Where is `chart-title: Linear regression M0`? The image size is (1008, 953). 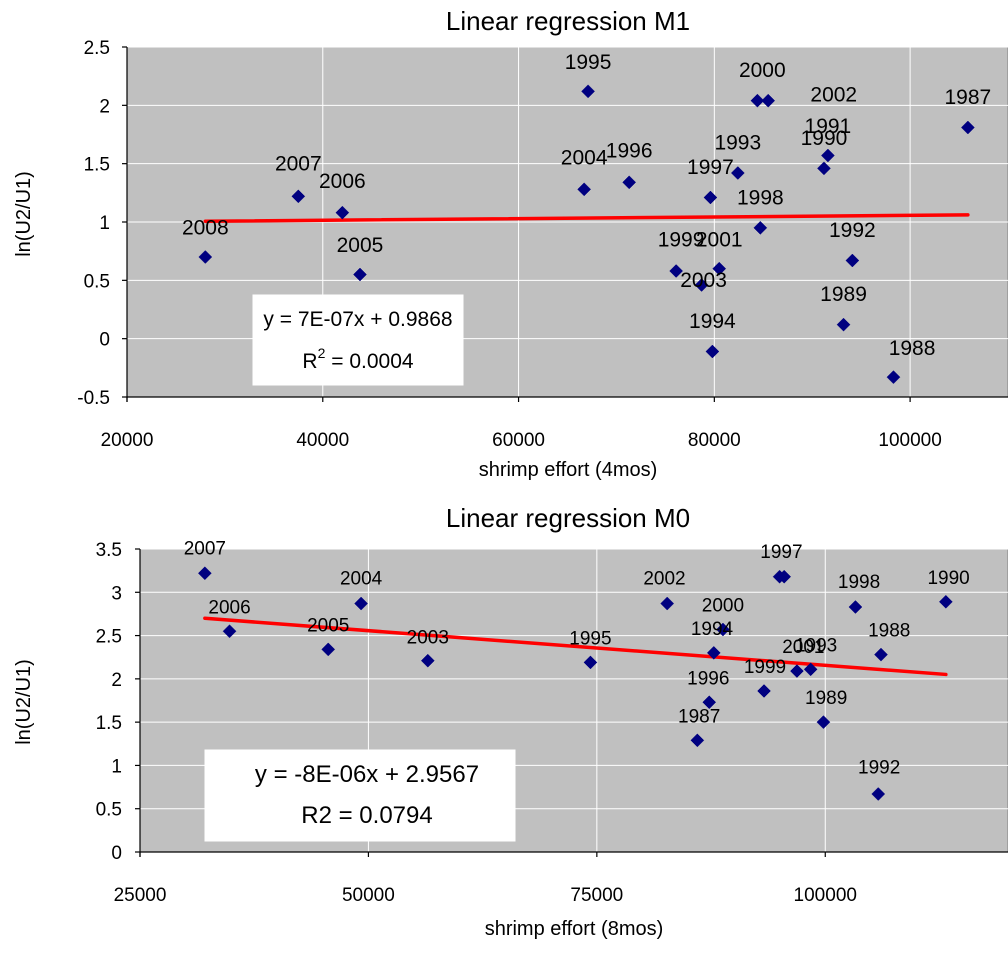
chart-title: Linear regression M0 is located at coordinates (568, 518).